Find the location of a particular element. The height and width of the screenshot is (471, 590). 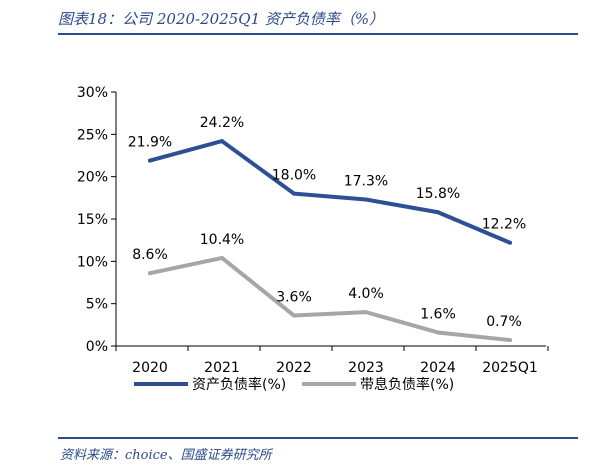

data-label: 21.9% is located at coordinates (150, 143).